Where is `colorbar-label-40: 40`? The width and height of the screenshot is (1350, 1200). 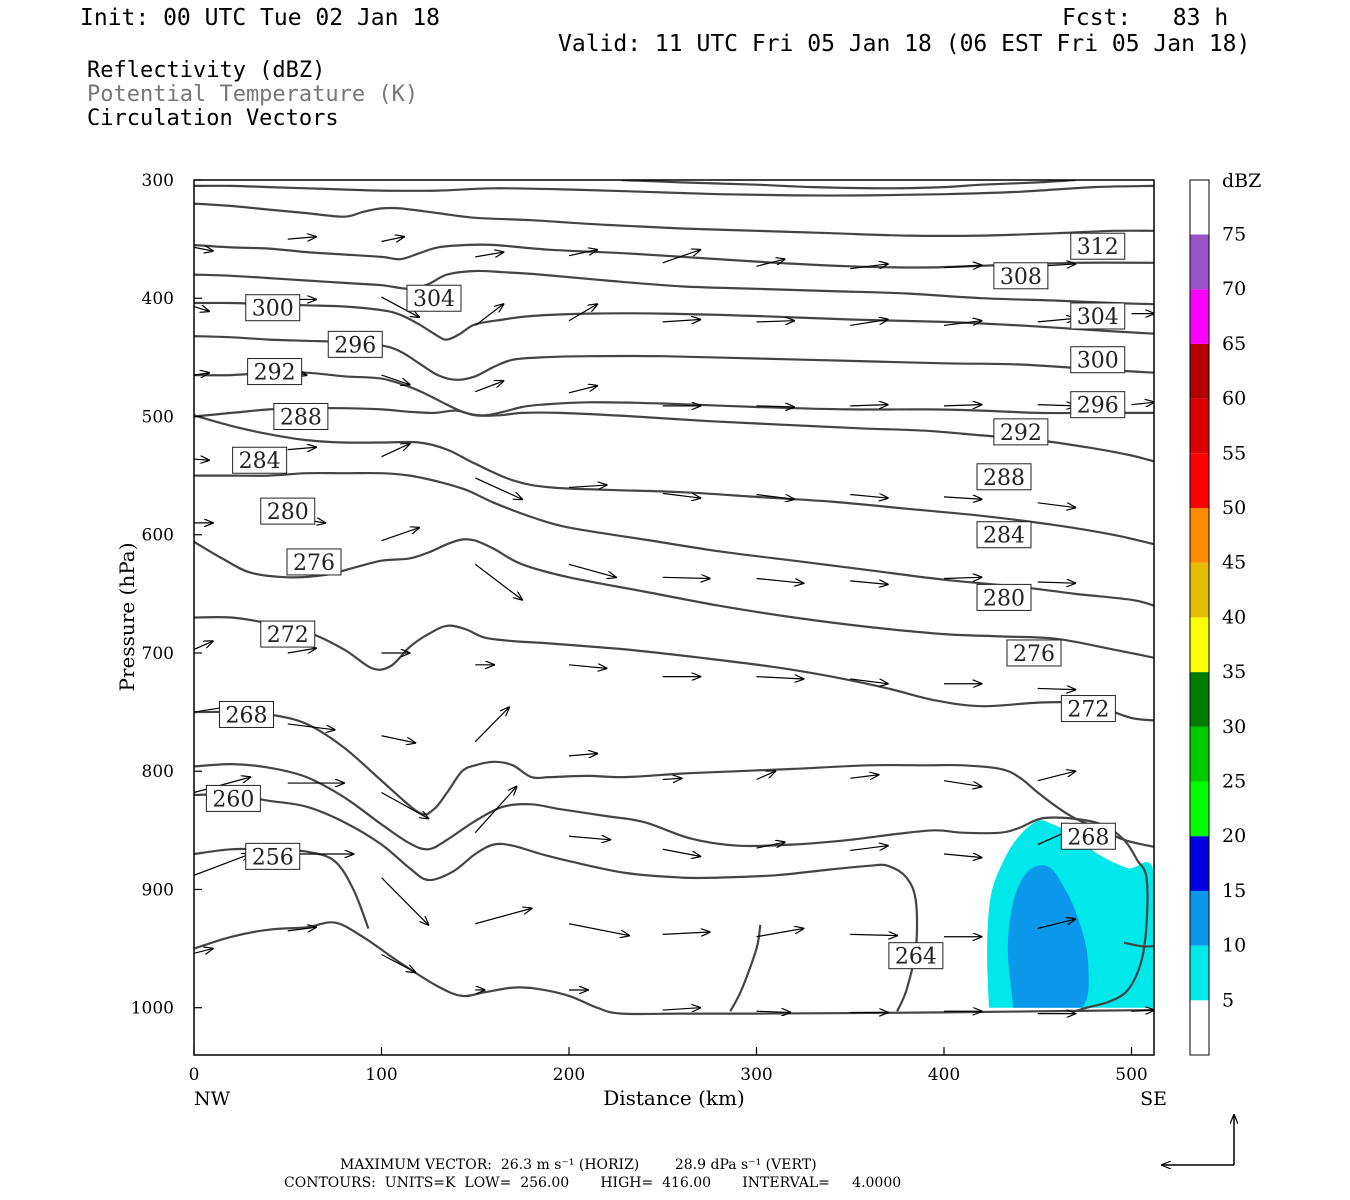 colorbar-label-40: 40 is located at coordinates (1234, 617).